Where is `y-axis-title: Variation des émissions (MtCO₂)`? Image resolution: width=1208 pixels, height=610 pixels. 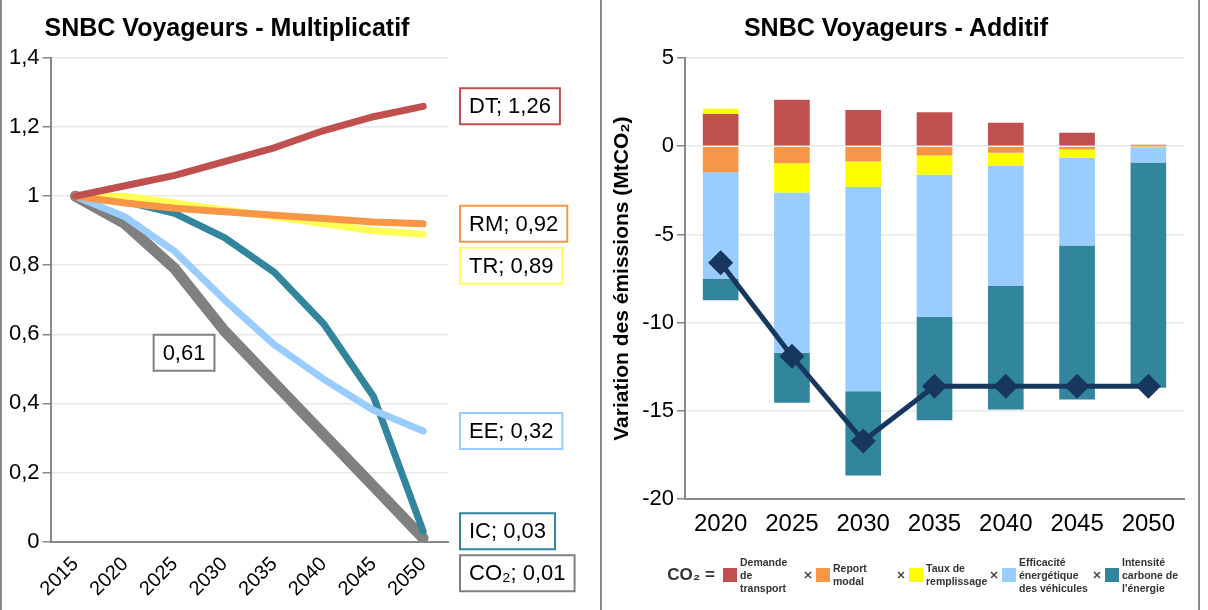
y-axis-title: Variation des émissions (MtCO₂) is located at coordinates (621, 278).